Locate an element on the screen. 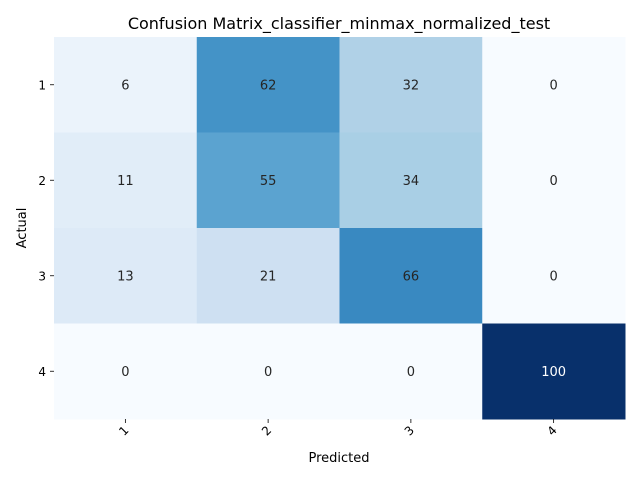 Image resolution: width=640 pixels, height=485 pixels. cell-value-label: 32 is located at coordinates (411, 85).